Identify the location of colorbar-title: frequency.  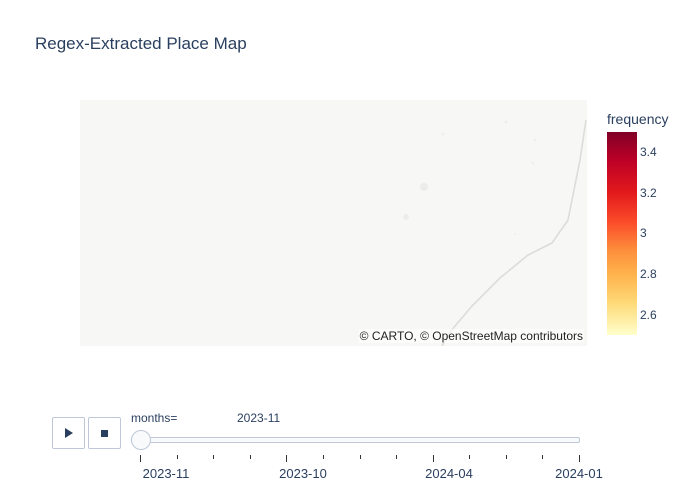
(638, 119).